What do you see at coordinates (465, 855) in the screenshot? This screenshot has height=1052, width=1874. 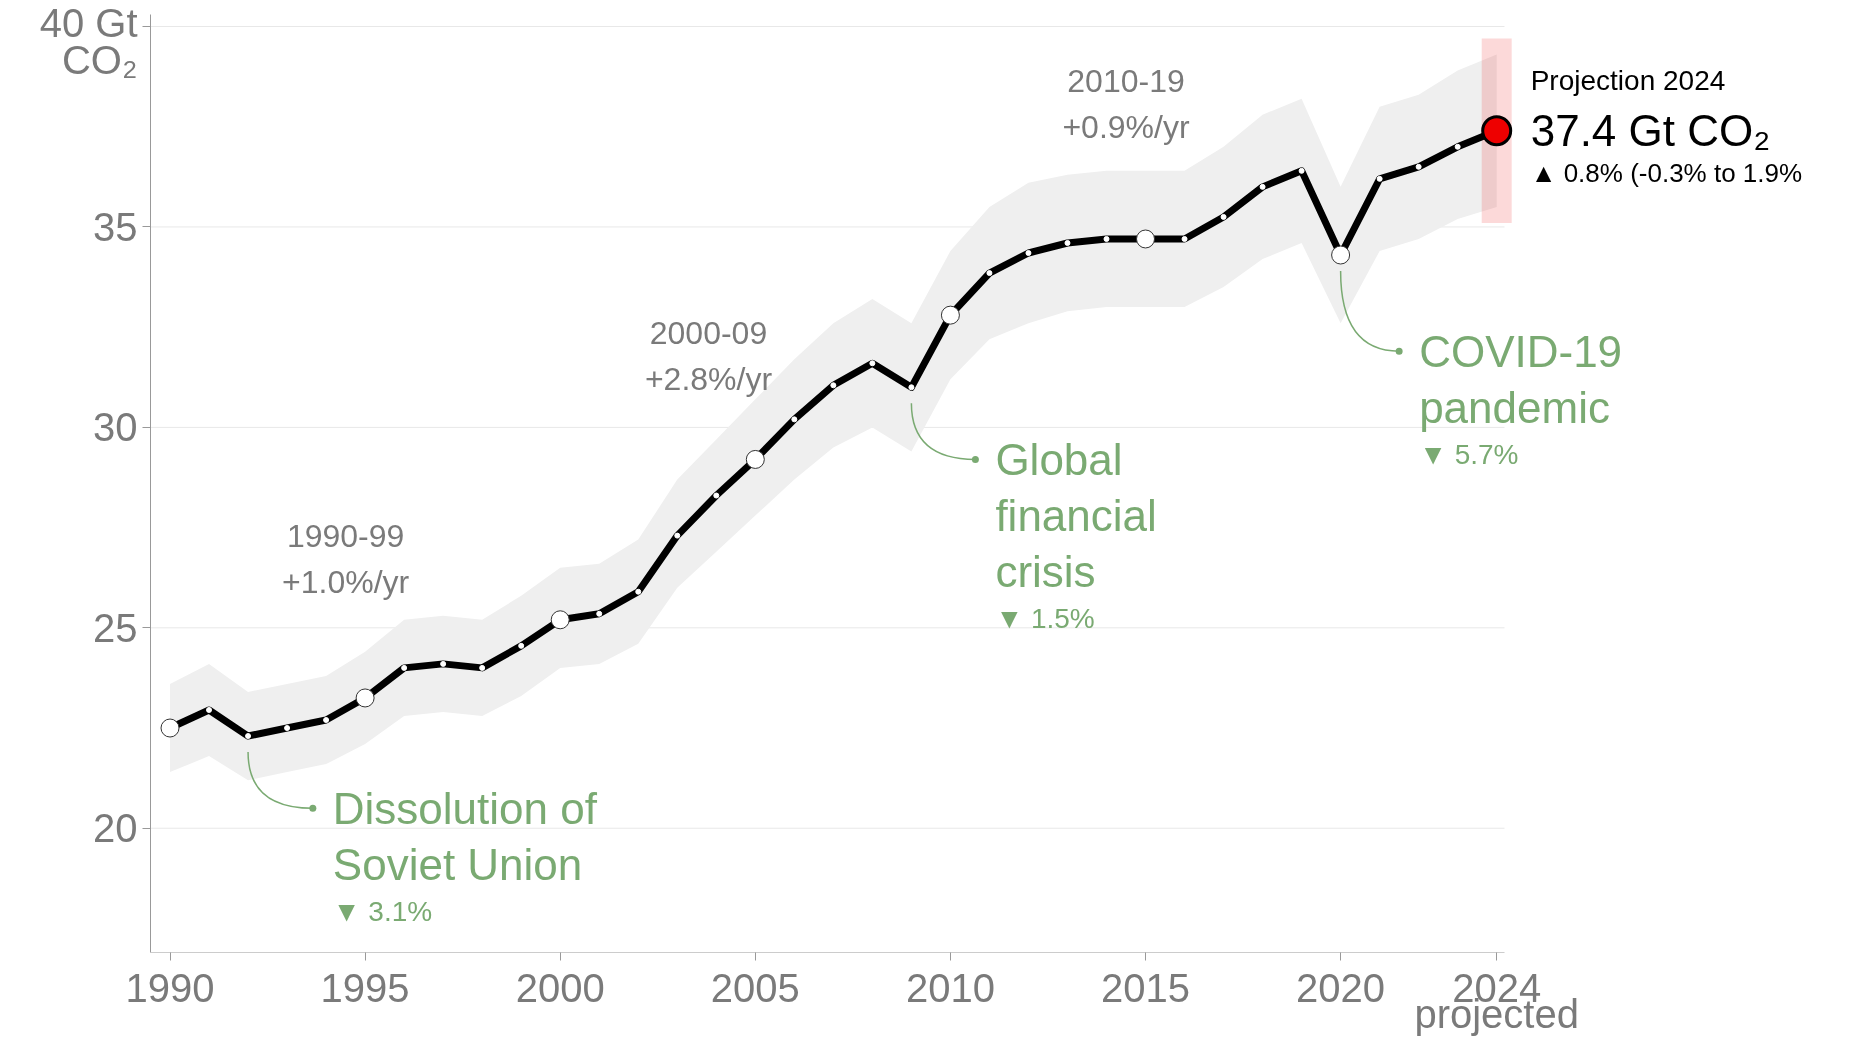 I see `annotation: Dissolution of Soviet Union ▼ 3.1%` at bounding box center [465, 855].